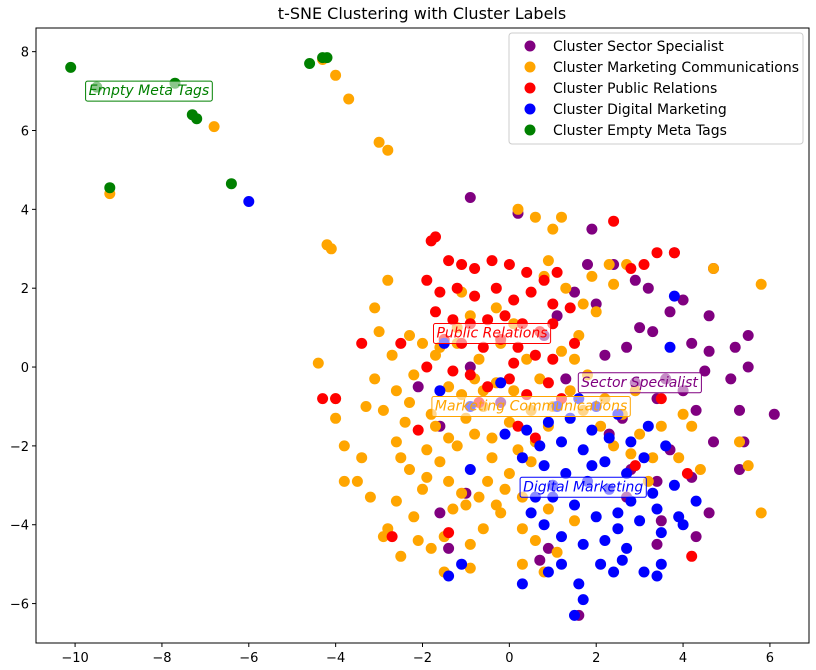  What do you see at coordinates (635, 89) in the screenshot?
I see `legend-label: Cluster Public Relations` at bounding box center [635, 89].